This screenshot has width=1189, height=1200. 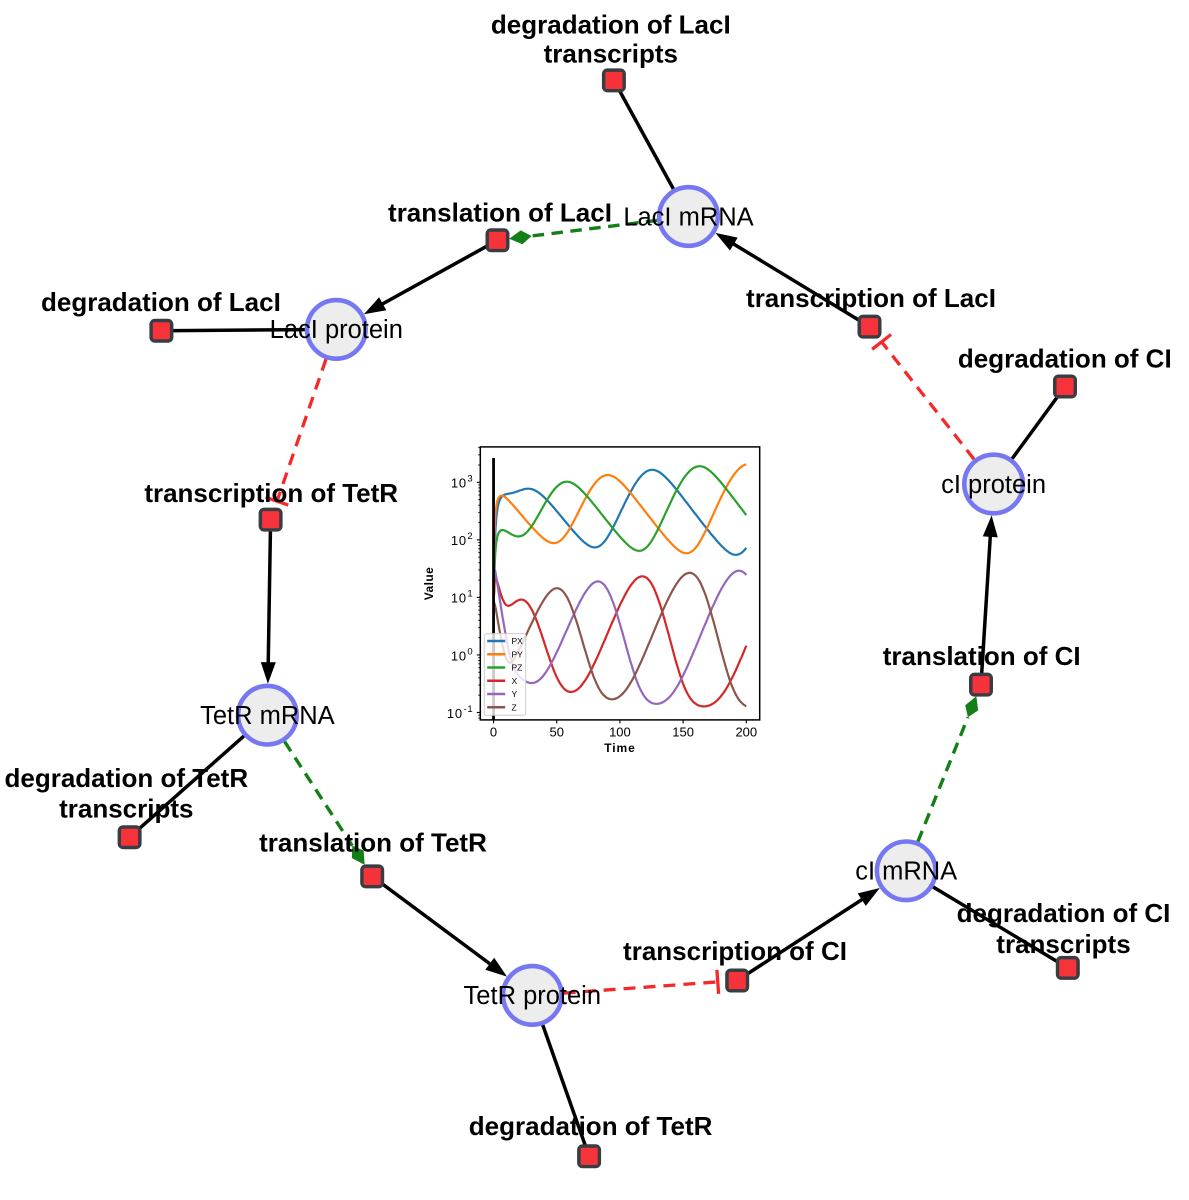 What do you see at coordinates (735, 951) in the screenshot?
I see `svg-text: transcription of CI` at bounding box center [735, 951].